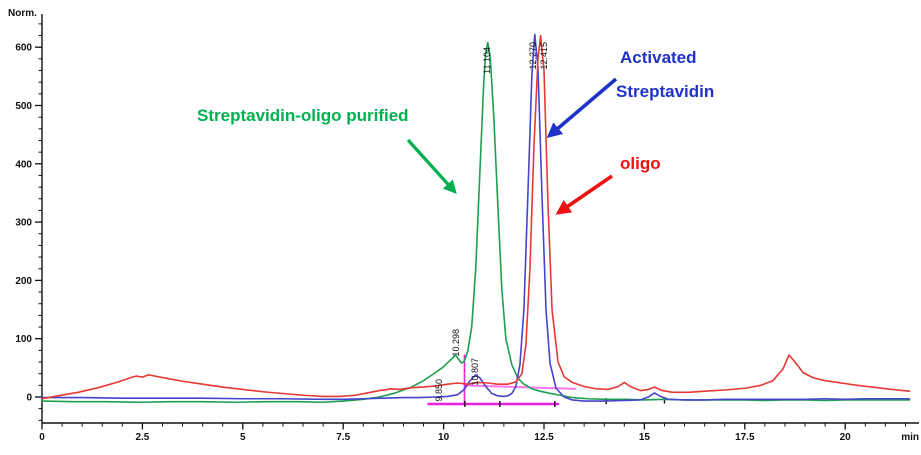 This screenshot has height=455, width=921. Describe the element at coordinates (29, 398) in the screenshot. I see `y-tick-label: 0` at that location.